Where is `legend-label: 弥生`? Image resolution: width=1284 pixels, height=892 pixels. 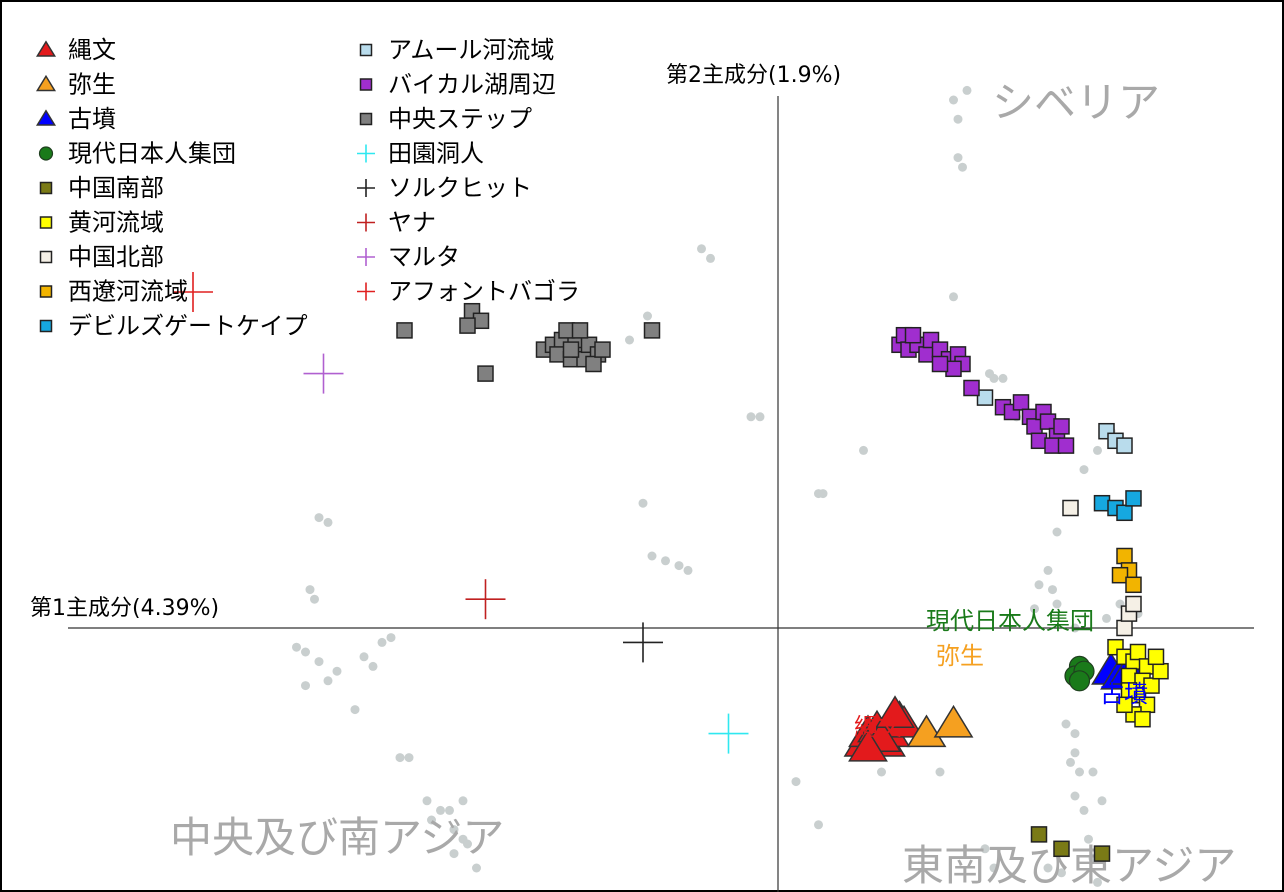 legend-label: 弥生 is located at coordinates (92, 85).